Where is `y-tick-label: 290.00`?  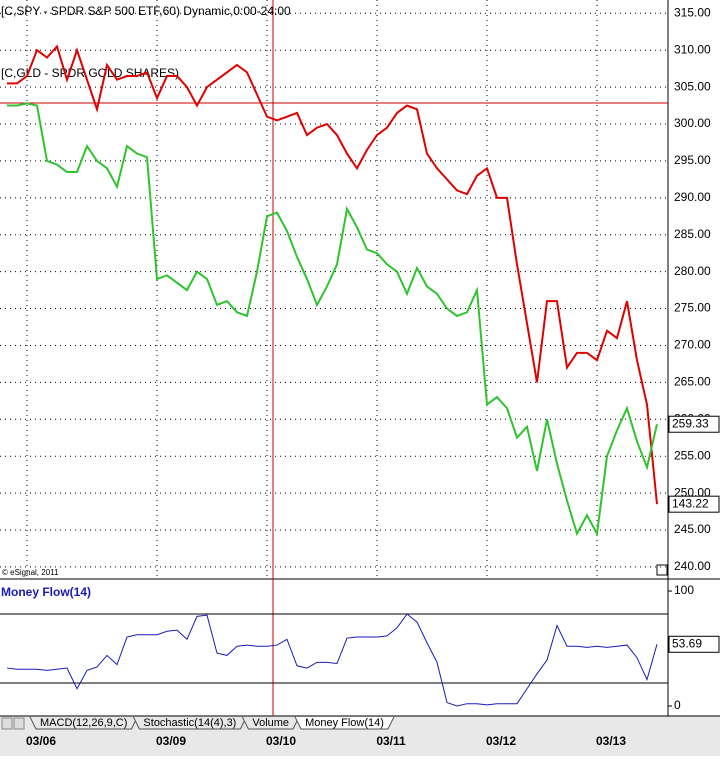 y-tick-label: 290.00 is located at coordinates (692, 197).